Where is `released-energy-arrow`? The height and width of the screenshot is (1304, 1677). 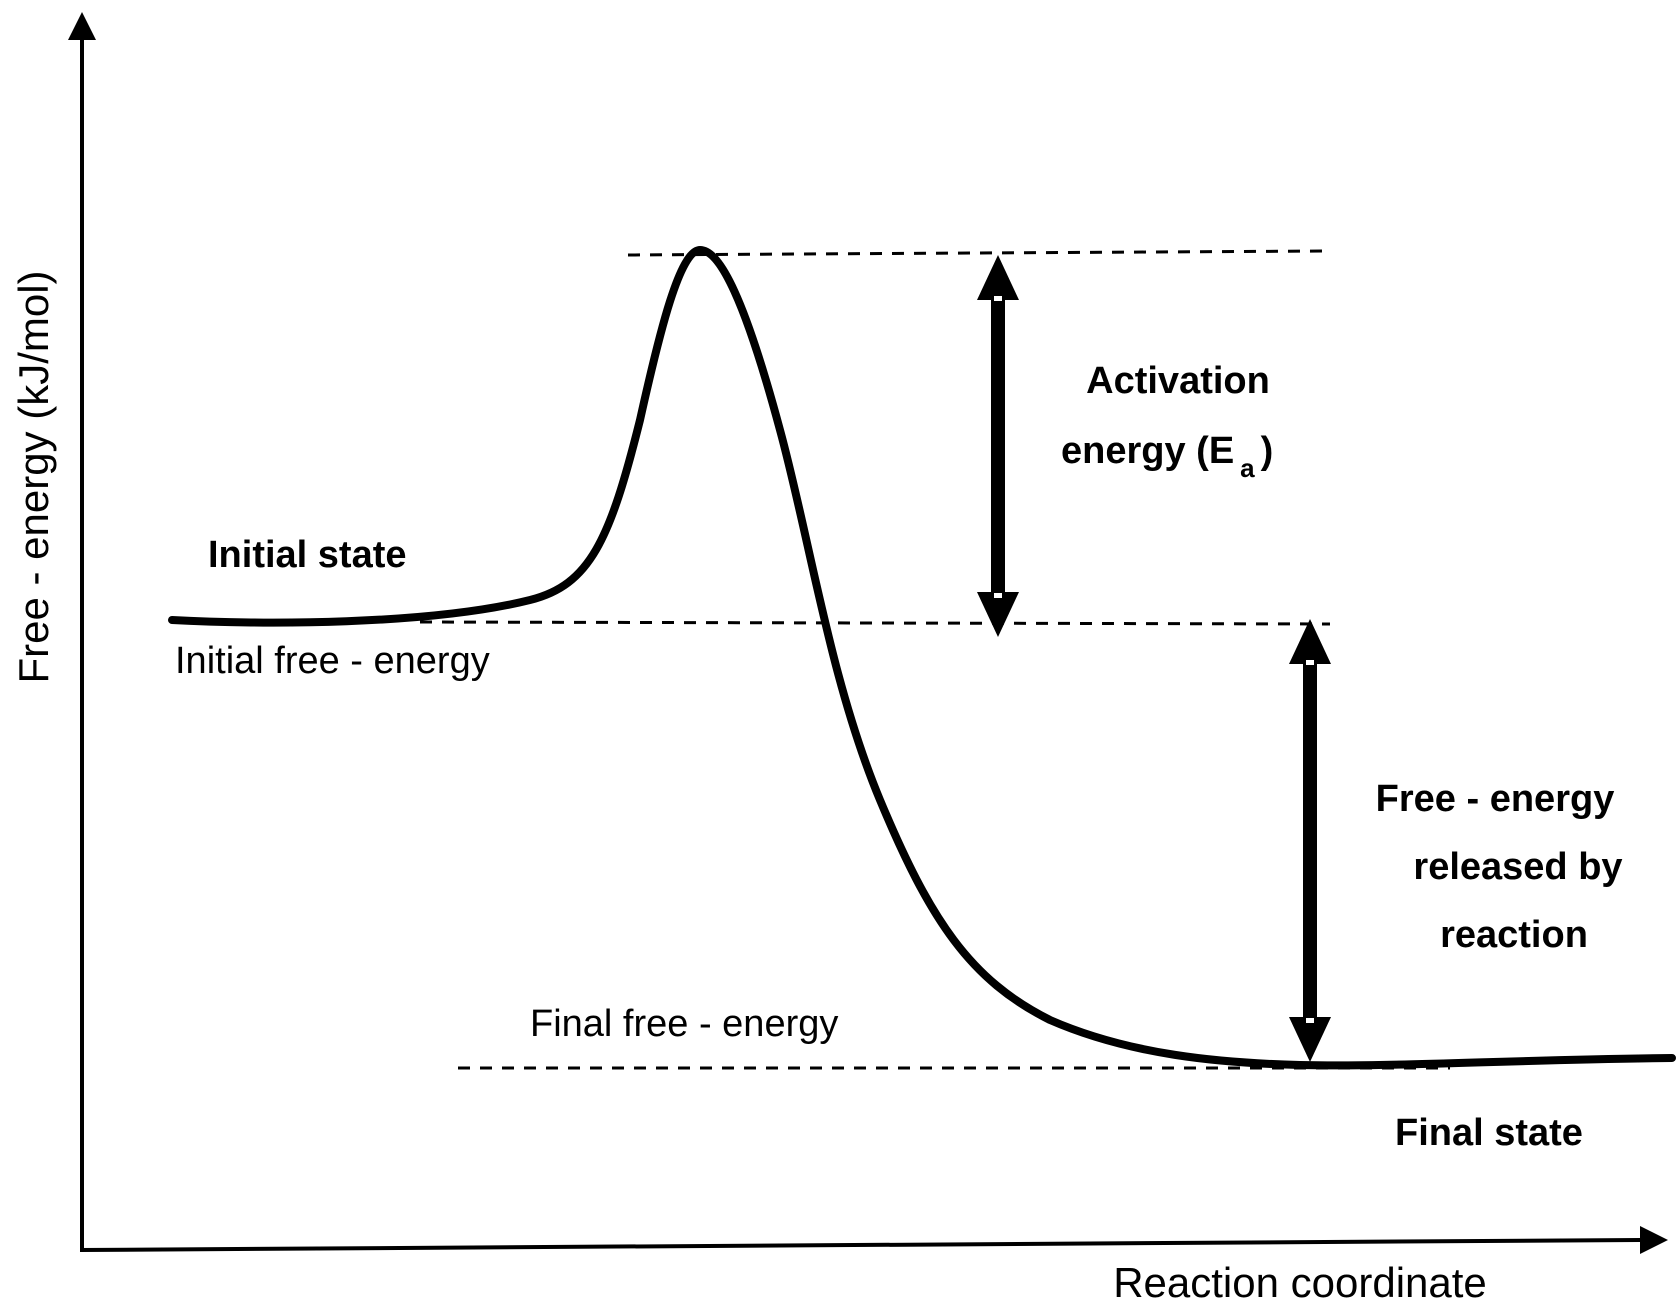 released-energy-arrow is located at coordinates (1310, 840).